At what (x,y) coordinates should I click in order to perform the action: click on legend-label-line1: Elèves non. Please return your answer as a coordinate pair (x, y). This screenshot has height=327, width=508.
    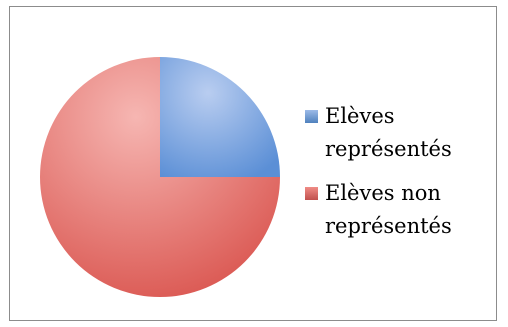
    Looking at the image, I should click on (383, 193).